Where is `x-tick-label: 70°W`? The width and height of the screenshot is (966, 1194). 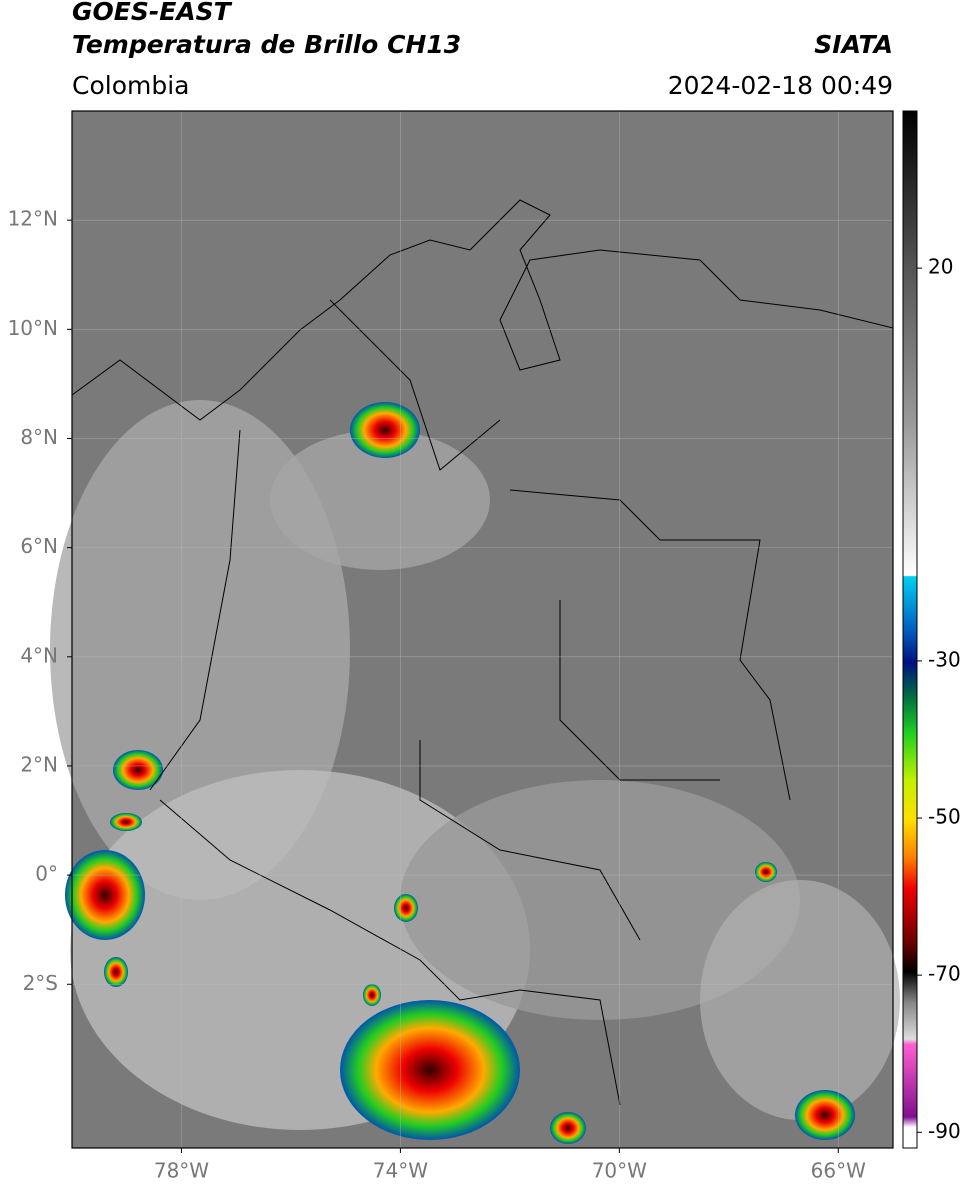 x-tick-label: 70°W is located at coordinates (619, 1171).